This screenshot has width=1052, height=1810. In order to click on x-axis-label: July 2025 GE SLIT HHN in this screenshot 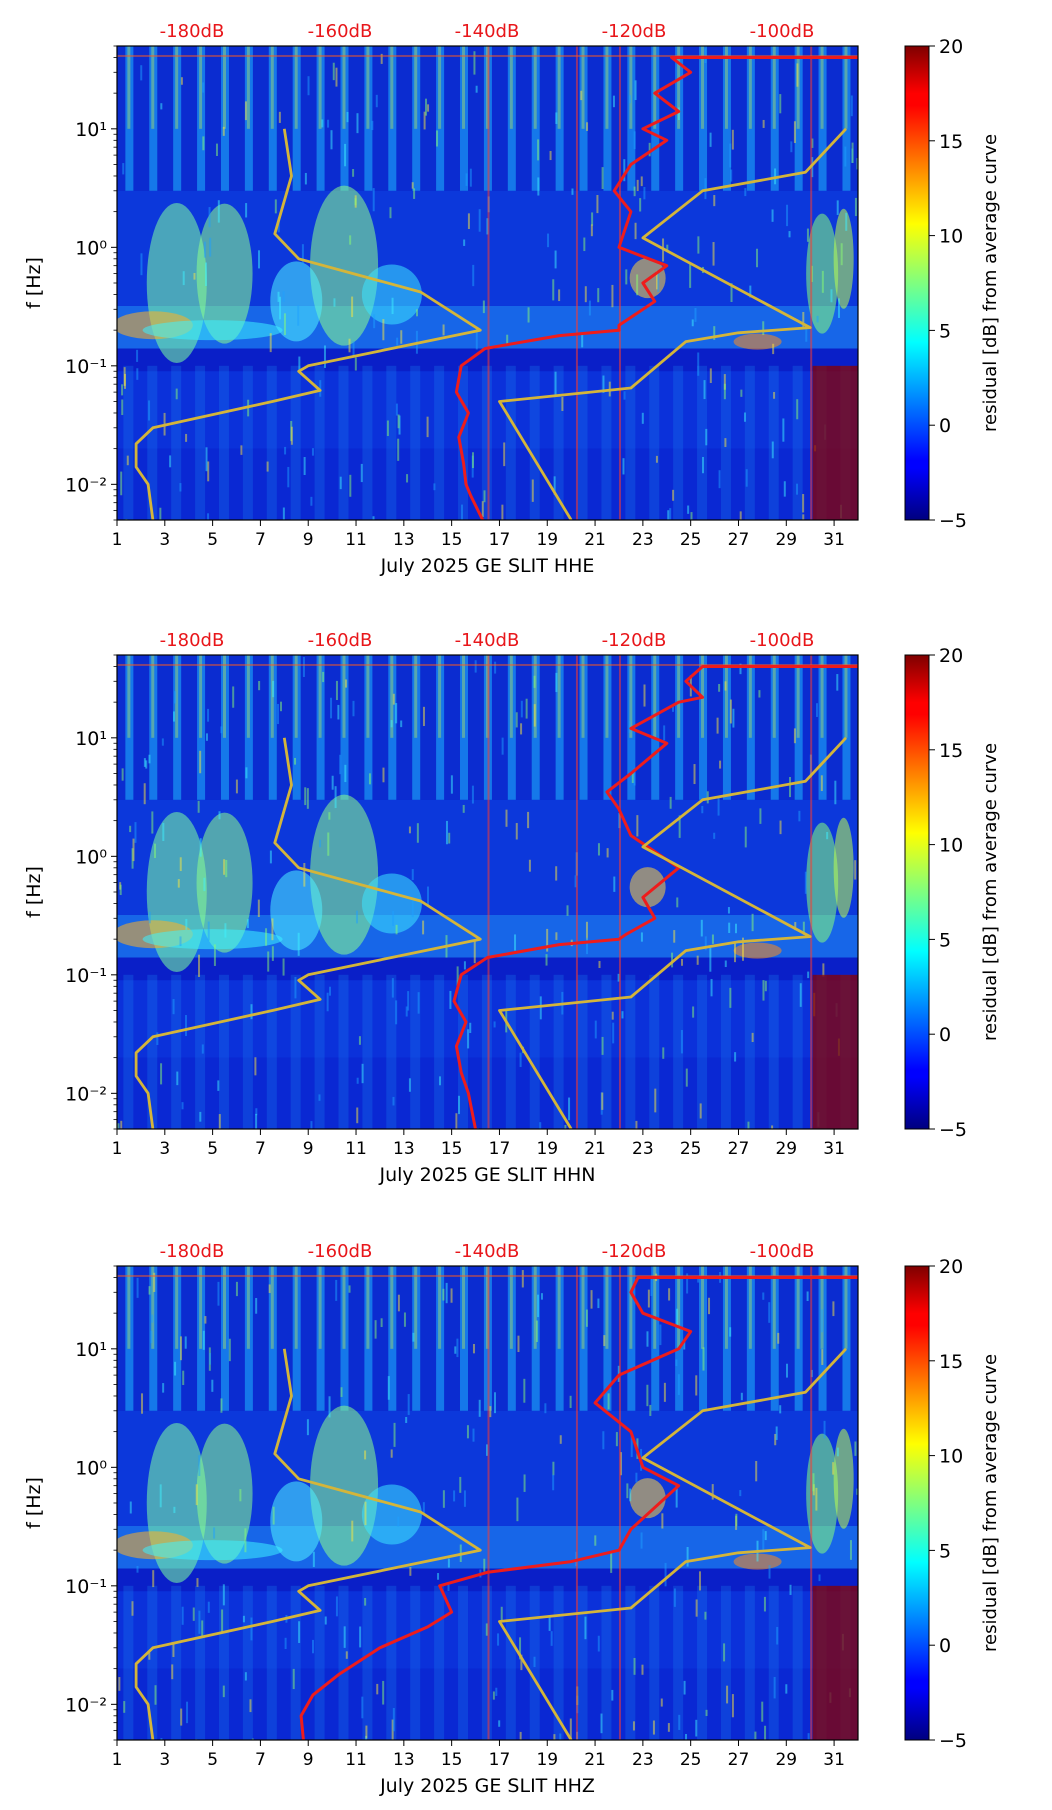, I will do `click(486, 1175)`.